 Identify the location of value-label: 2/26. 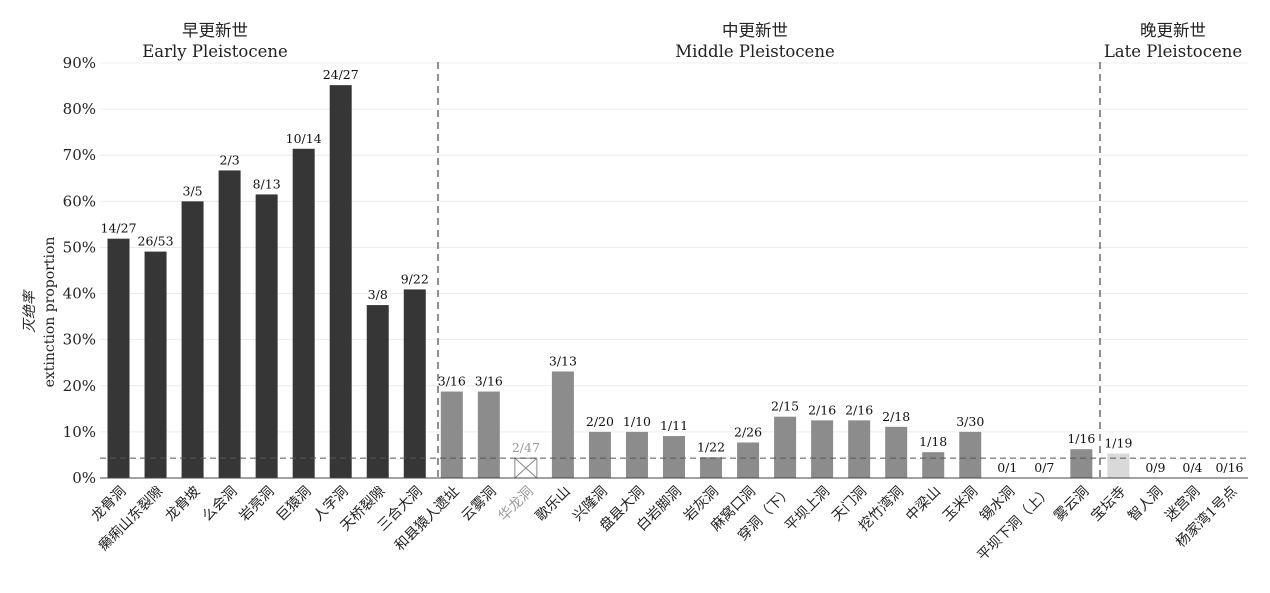
(748, 431).